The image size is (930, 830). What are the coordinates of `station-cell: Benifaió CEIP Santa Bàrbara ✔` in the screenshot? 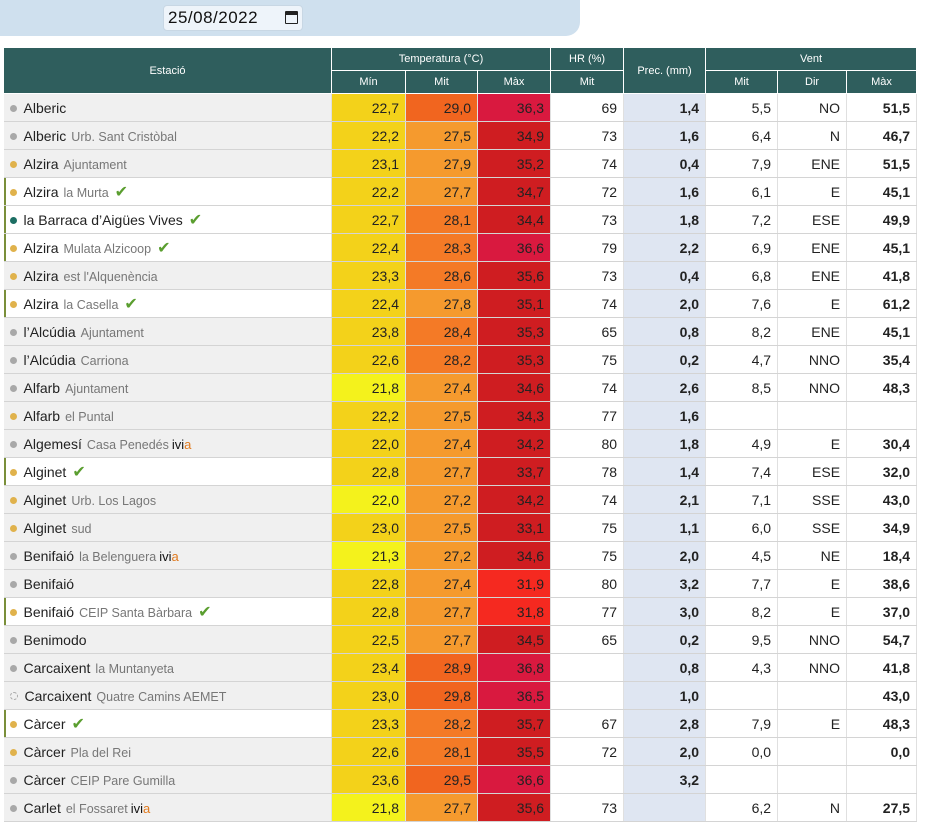 It's located at (167, 611).